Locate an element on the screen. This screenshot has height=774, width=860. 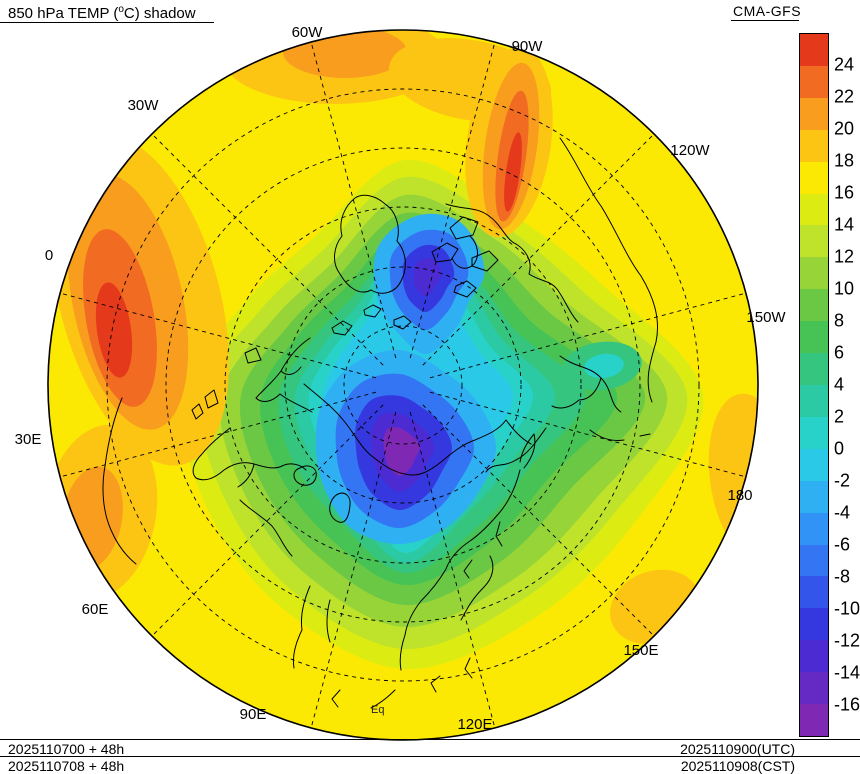
longitude-label: 60E is located at coordinates (95, 609).